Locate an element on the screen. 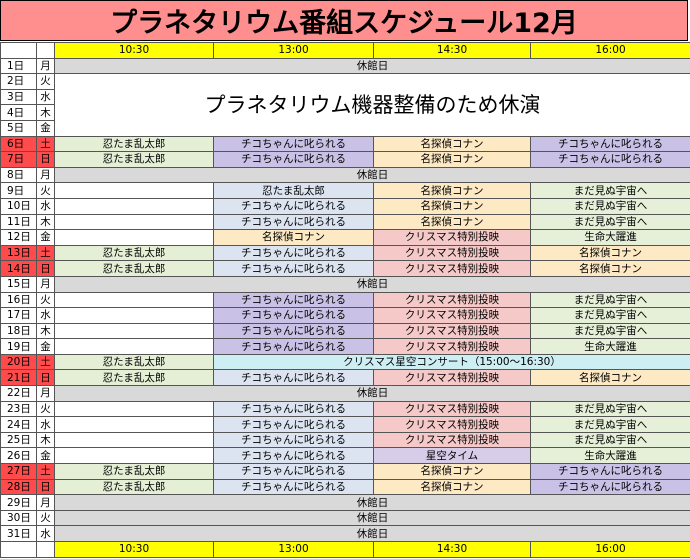 Image resolution: width=690 pixels, height=559 pixels. day-row: 2日火プラネタリウム機器整備のため休演 is located at coordinates (345, 105).